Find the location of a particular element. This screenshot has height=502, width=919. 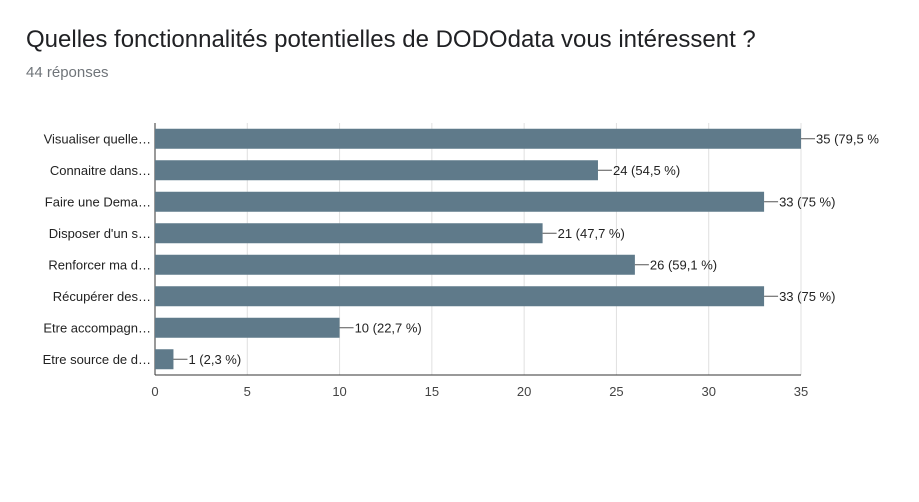

x-tick-label: 10 is located at coordinates (339, 391).